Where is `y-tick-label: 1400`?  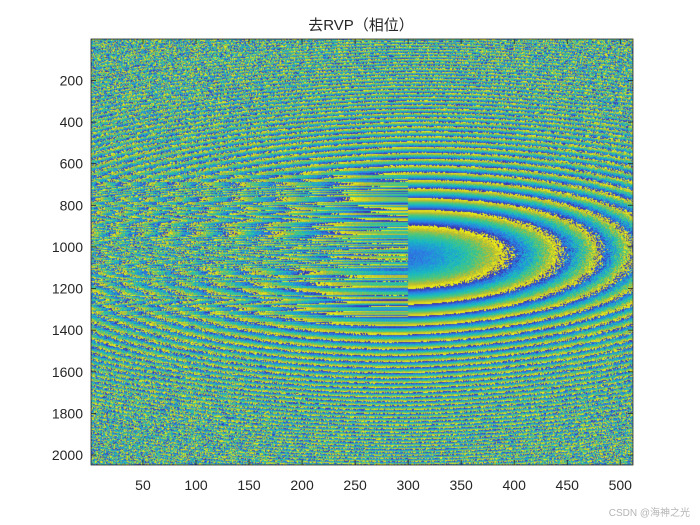
y-tick-label: 1400 is located at coordinates (67, 330).